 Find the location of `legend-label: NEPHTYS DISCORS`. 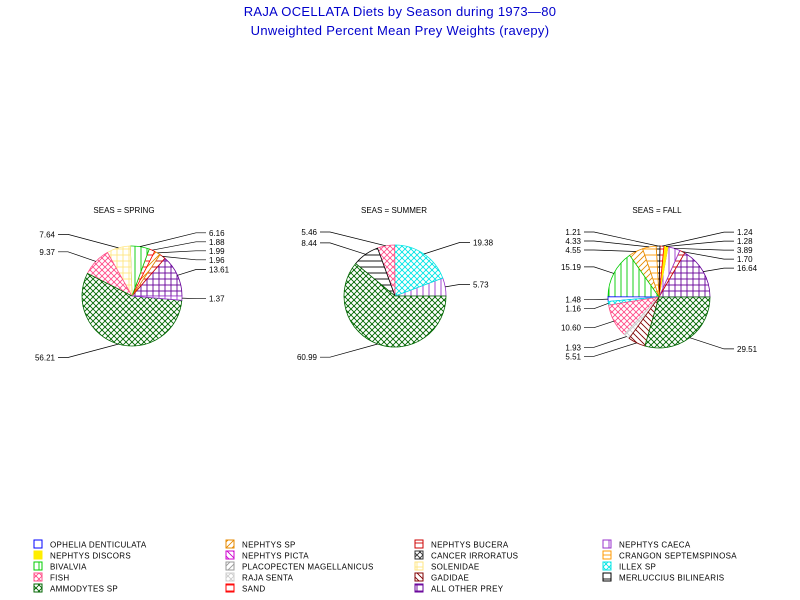

legend-label: NEPHTYS DISCORS is located at coordinates (90, 556).